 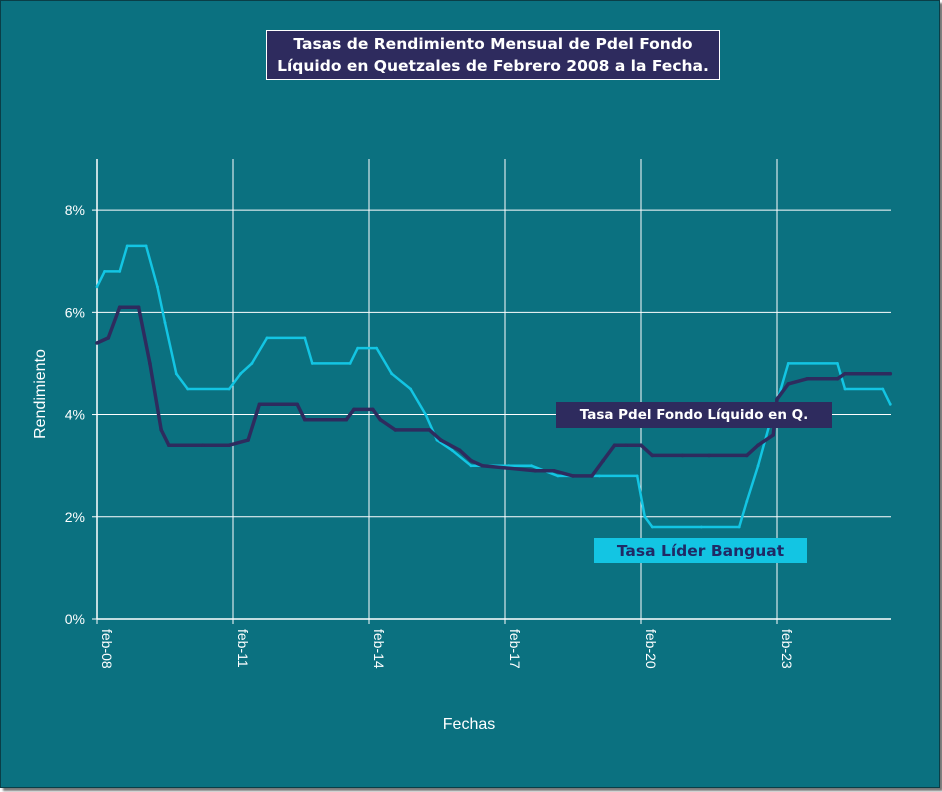 I want to click on series-label-banguat: Tasa Líder Banguat, so click(x=700, y=550).